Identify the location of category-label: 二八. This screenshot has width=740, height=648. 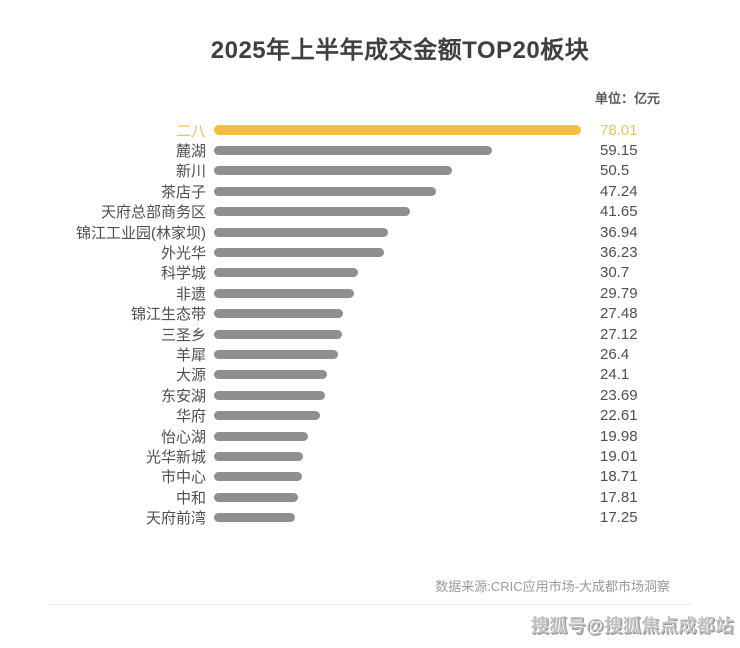
(190, 131).